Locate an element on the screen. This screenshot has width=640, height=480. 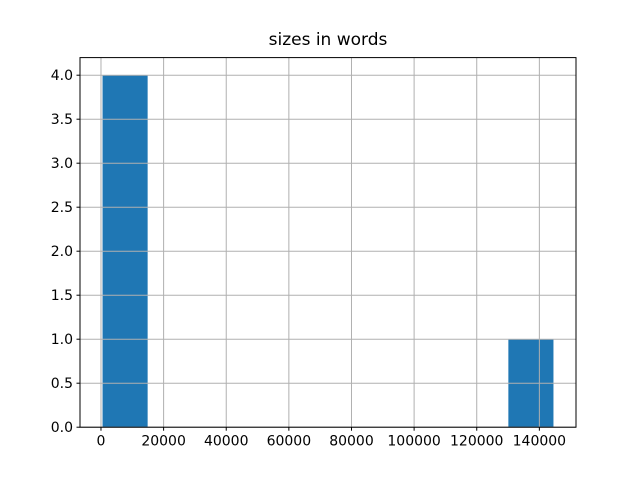
x-tick-label: 80000 is located at coordinates (351, 442).